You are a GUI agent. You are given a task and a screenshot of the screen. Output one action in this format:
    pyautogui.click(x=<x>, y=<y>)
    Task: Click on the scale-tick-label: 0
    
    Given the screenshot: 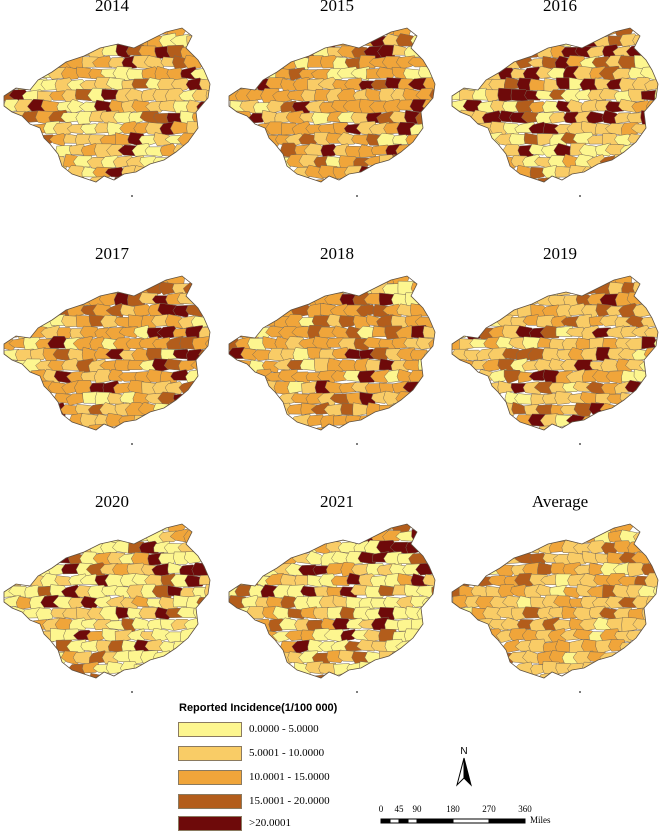 What is the action you would take?
    pyautogui.click(x=381, y=809)
    